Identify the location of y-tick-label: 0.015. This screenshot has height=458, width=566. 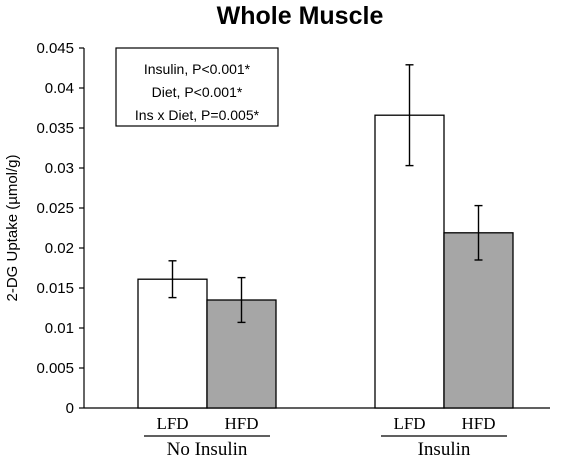
(55, 288).